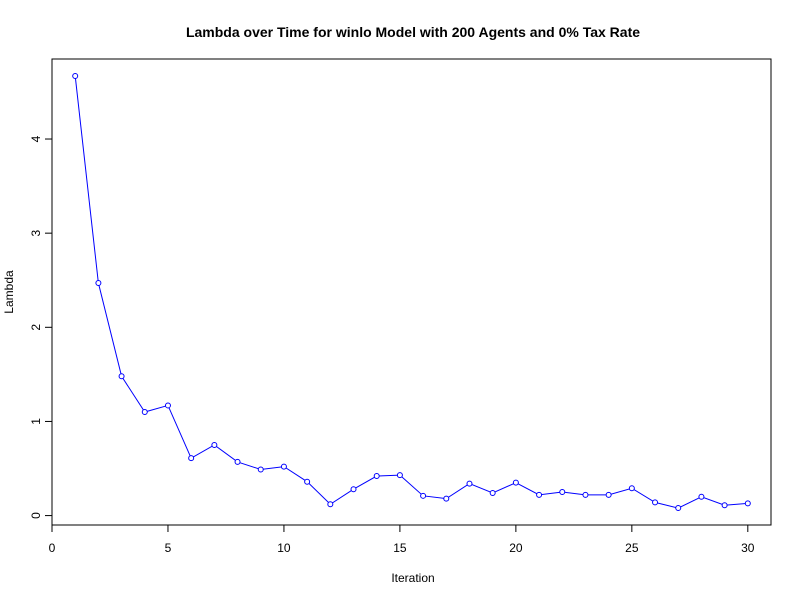  What do you see at coordinates (748, 548) in the screenshot?
I see `x-tick-label: 30` at bounding box center [748, 548].